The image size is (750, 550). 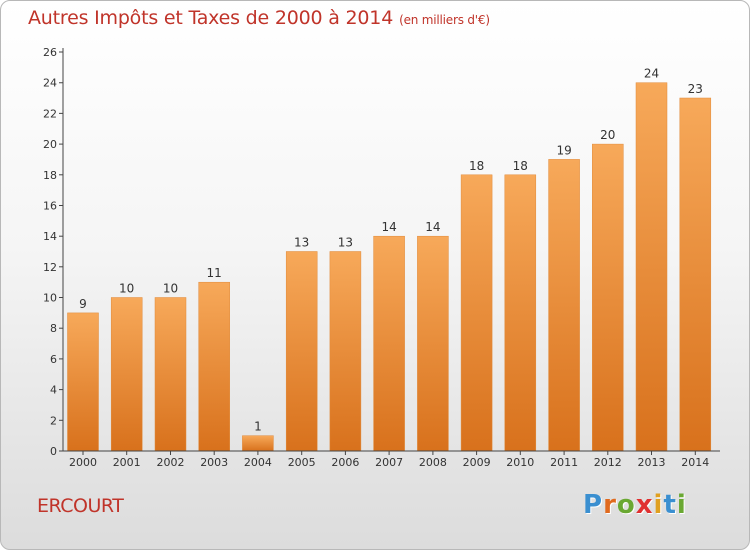 I want to click on bar-2003, so click(x=214, y=366).